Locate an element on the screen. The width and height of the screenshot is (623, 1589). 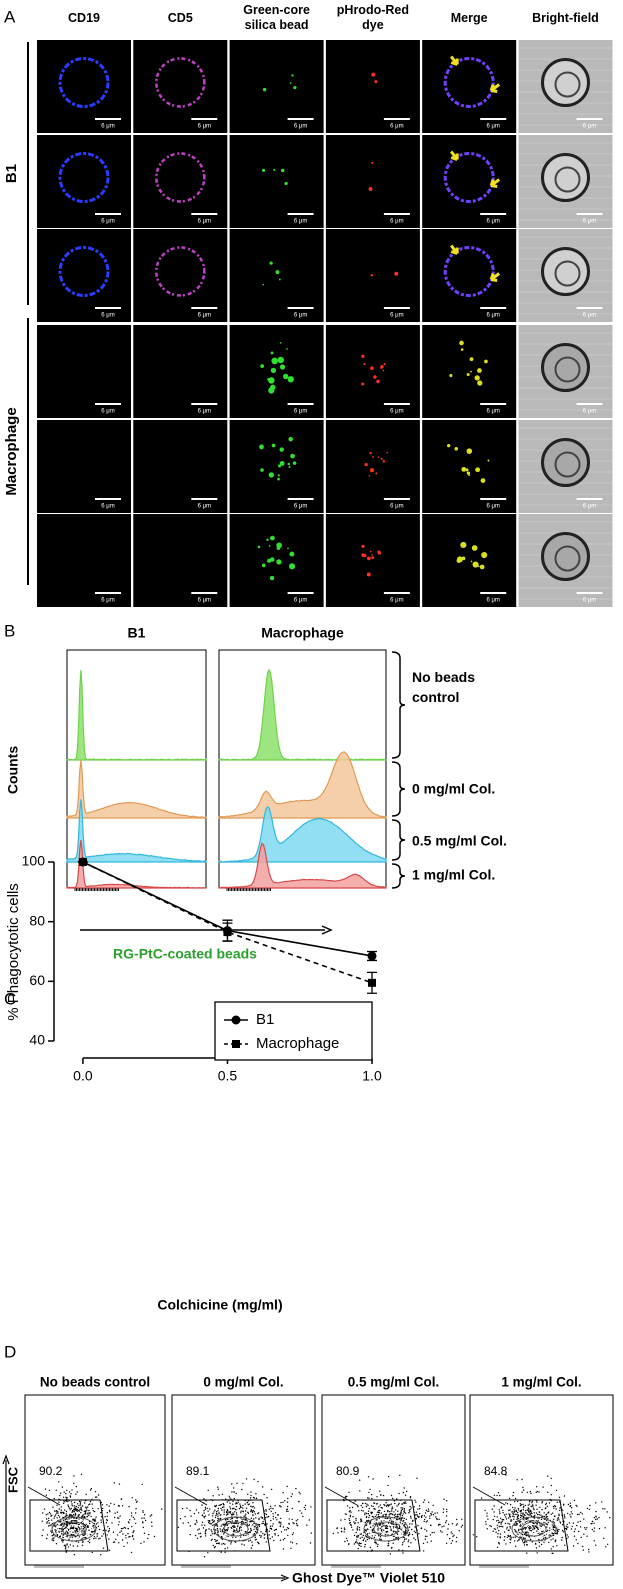
y-axis-label: Counts is located at coordinates (13, 770).